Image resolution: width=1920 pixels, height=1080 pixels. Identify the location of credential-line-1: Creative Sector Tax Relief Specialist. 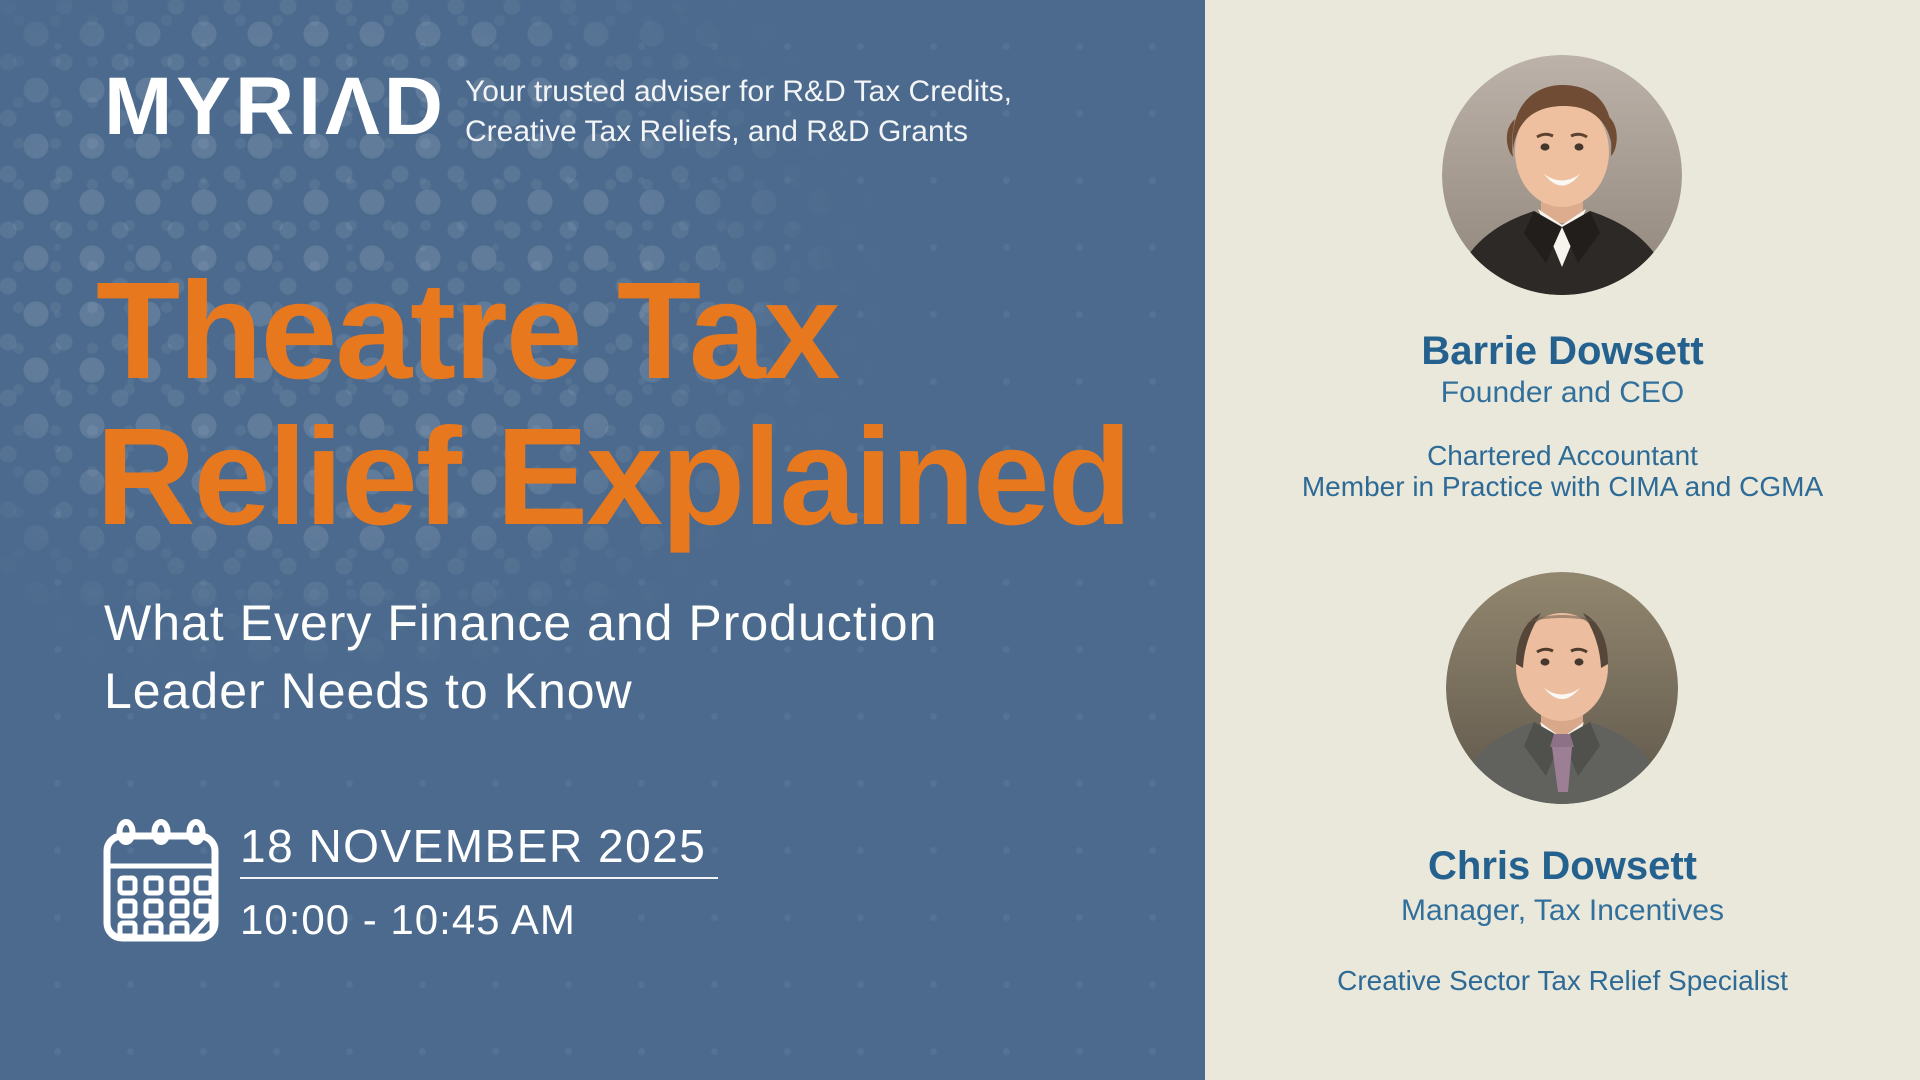
(1562, 980).